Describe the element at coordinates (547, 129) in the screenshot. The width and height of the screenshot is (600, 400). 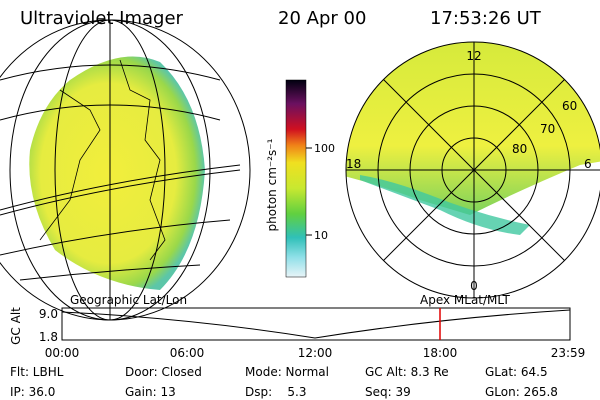
I see `lat-label: 70` at that location.